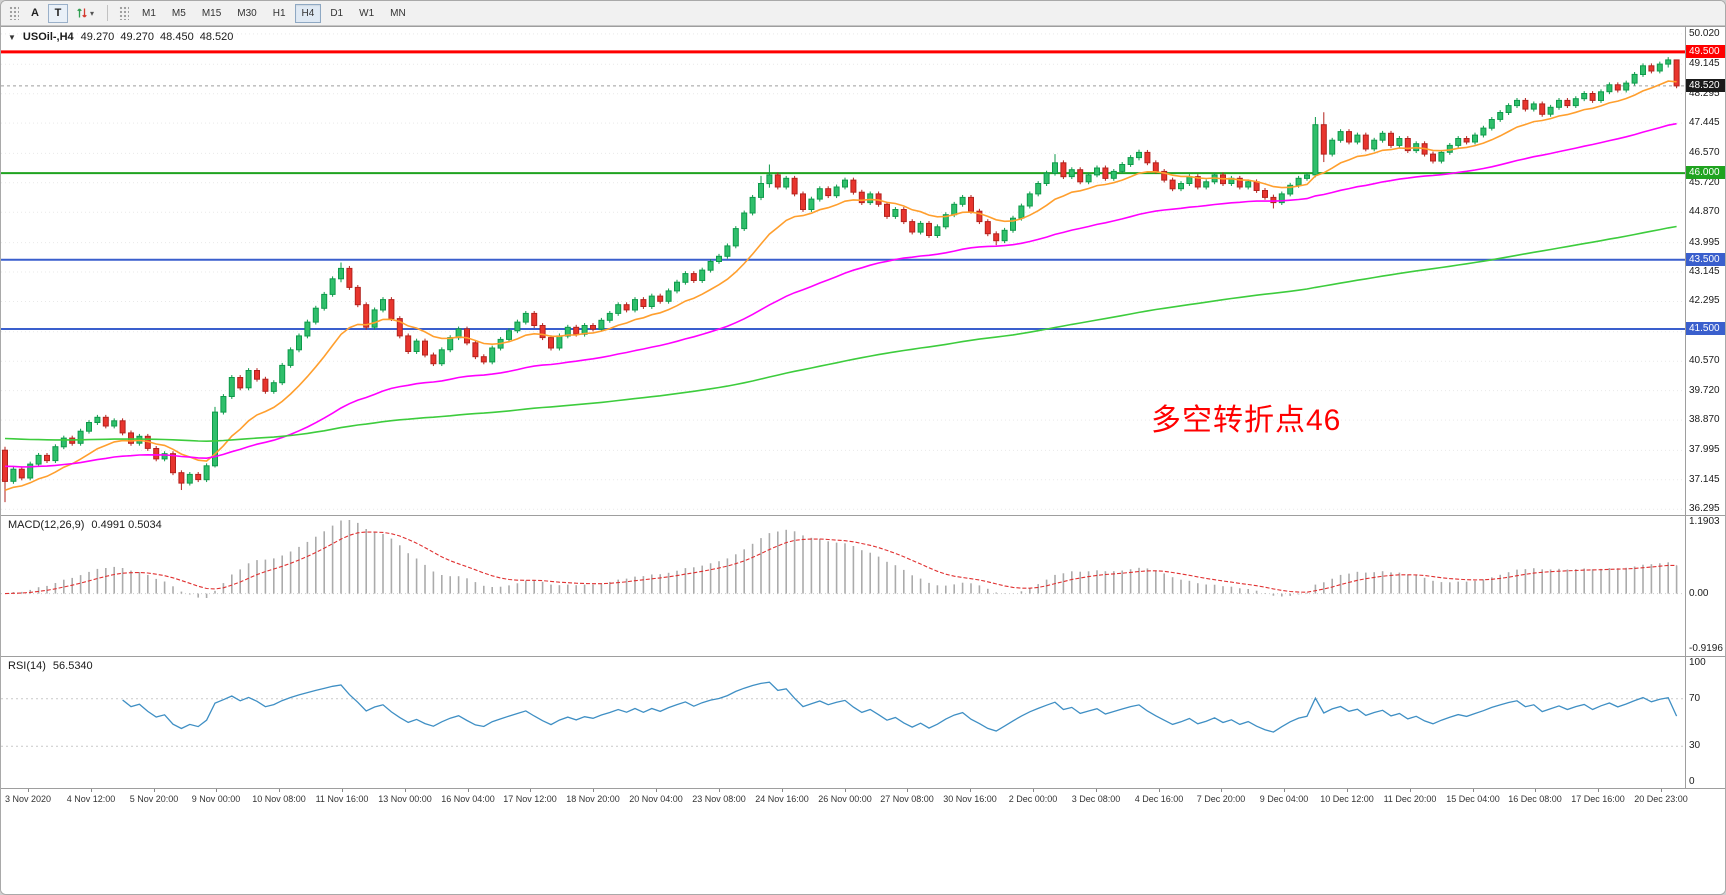 Image resolution: width=1726 pixels, height=895 pixels. What do you see at coordinates (1705, 586) in the screenshot?
I see `macd-scale: 1.1903 0.00 -0.9196` at bounding box center [1705, 586].